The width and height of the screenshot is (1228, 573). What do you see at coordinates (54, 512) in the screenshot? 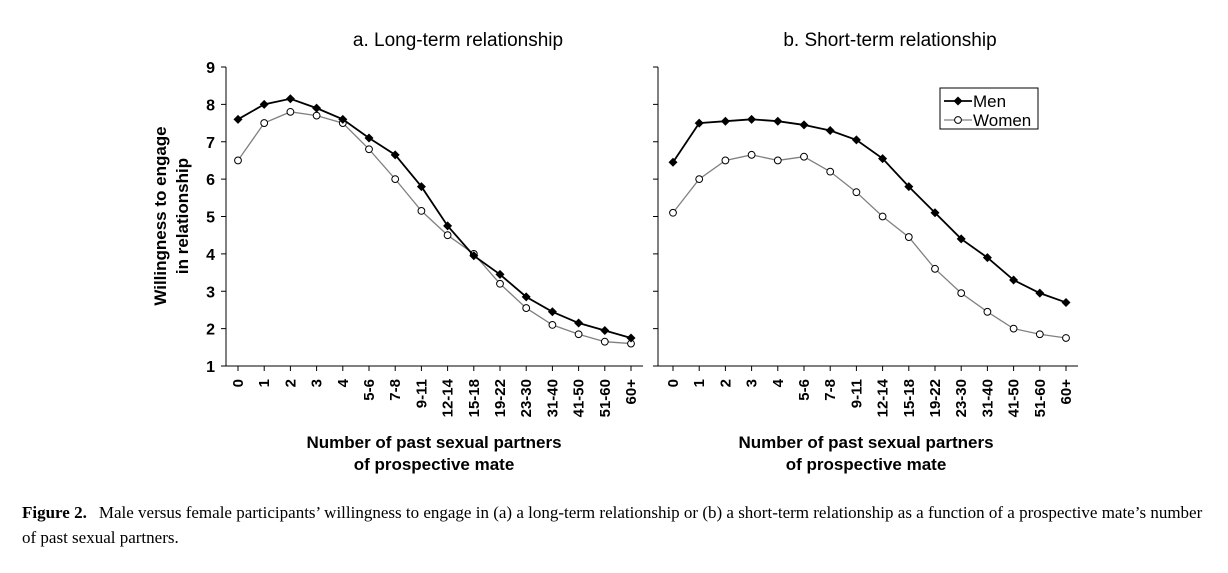
I see `caption-label: Figure 2.` at bounding box center [54, 512].